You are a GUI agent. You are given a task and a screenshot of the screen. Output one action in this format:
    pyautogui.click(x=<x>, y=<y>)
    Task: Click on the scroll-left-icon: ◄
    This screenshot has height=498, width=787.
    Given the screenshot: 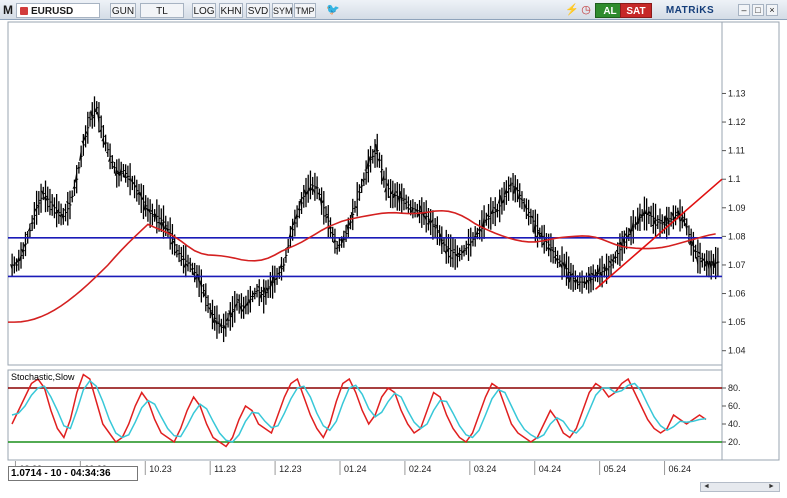 What is the action you would take?
    pyautogui.click(x=706, y=486)
    